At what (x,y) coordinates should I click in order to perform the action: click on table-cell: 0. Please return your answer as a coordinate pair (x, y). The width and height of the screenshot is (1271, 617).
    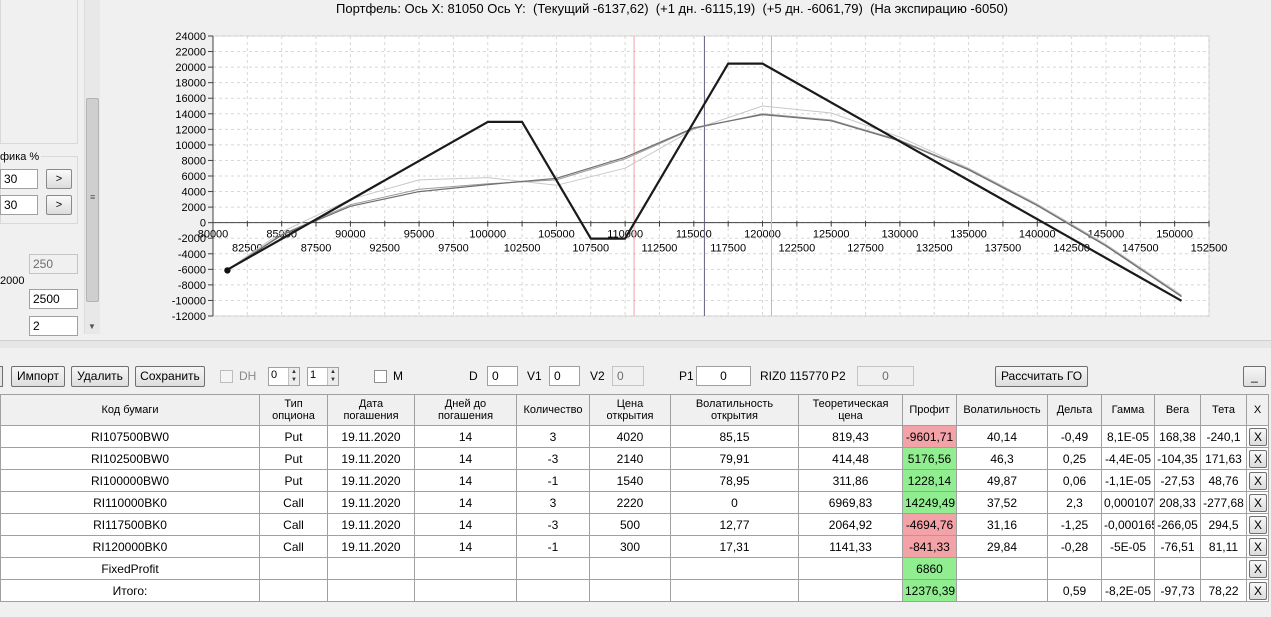
    Looking at the image, I should click on (734, 502).